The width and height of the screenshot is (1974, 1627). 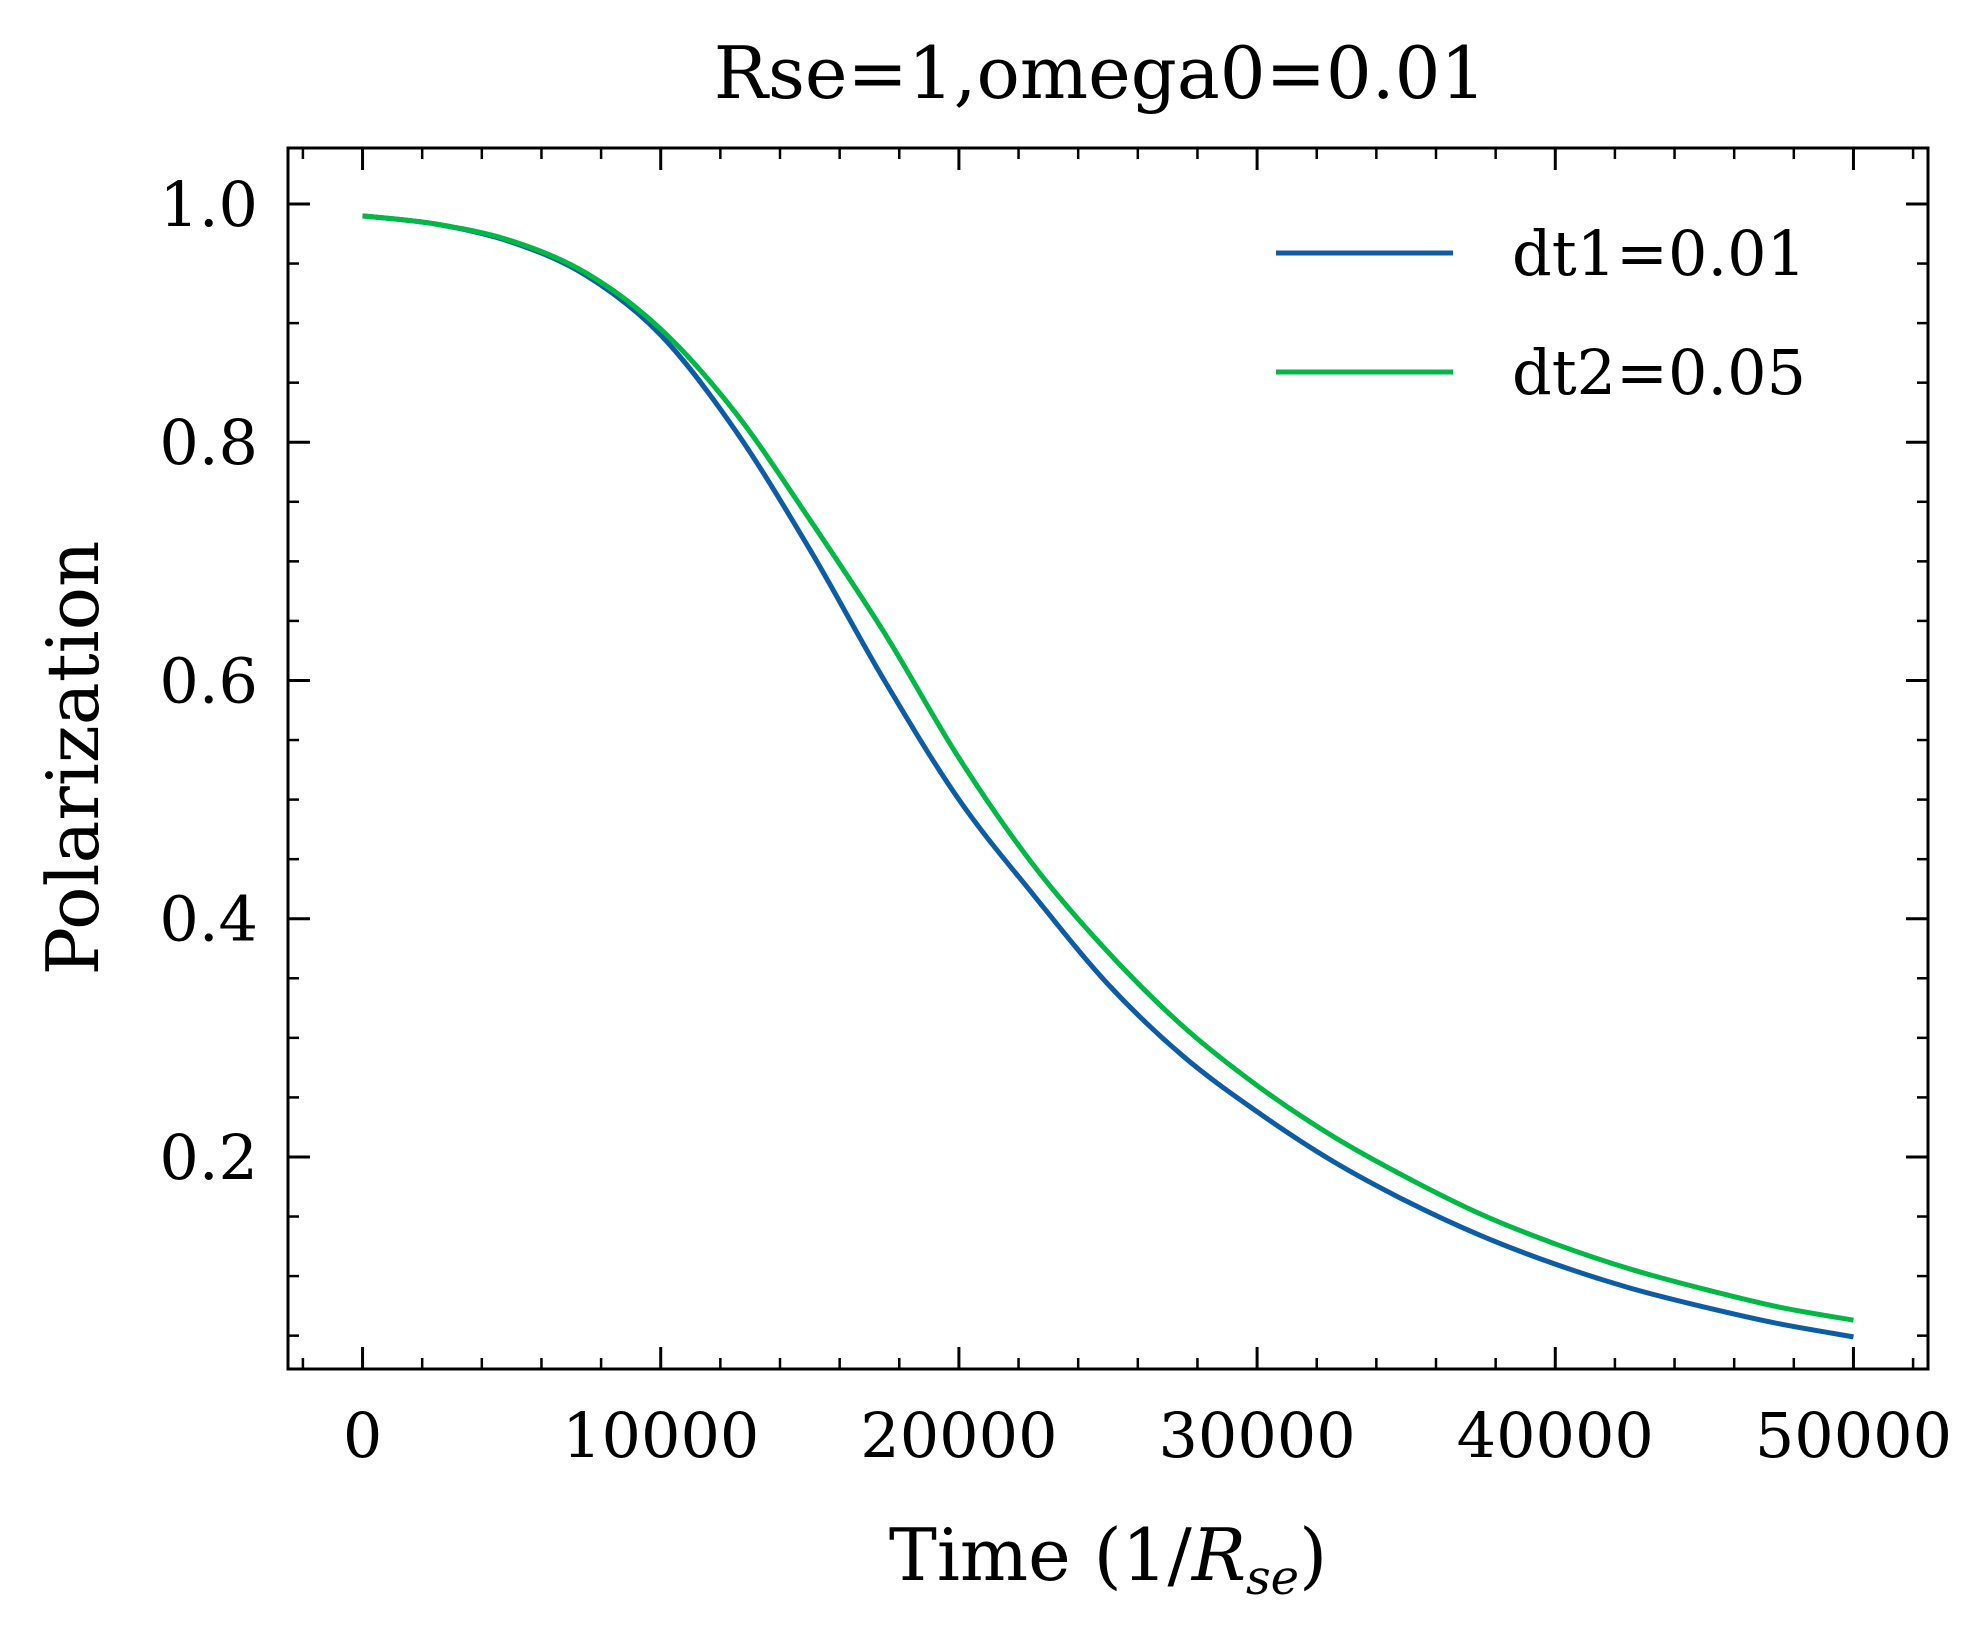 What do you see at coordinates (208, 919) in the screenshot?
I see `y-tick-label: 0.4` at bounding box center [208, 919].